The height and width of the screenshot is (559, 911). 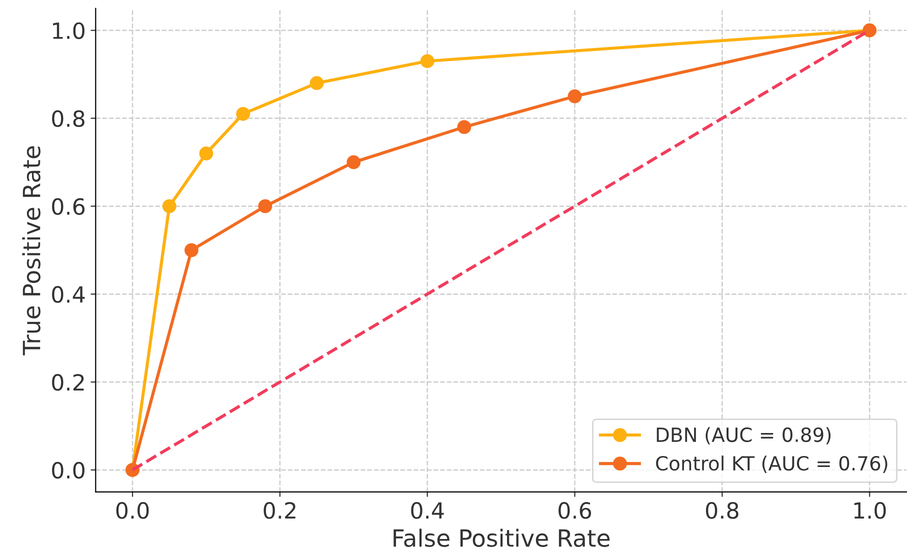 I want to click on x-tick-label: 0.8, so click(x=722, y=510).